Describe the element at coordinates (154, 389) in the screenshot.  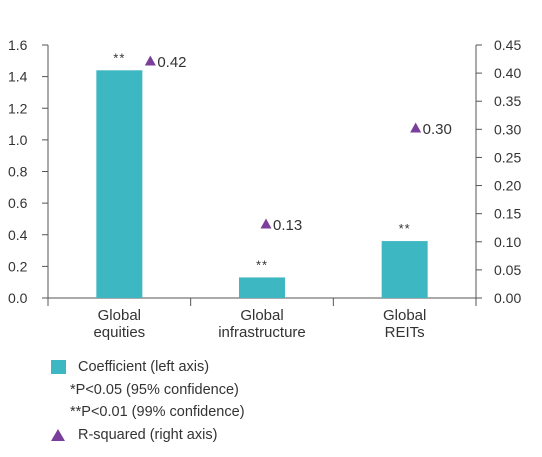
I see `legend-label-p05: *P<0.05 (95% confidence)` at that location.